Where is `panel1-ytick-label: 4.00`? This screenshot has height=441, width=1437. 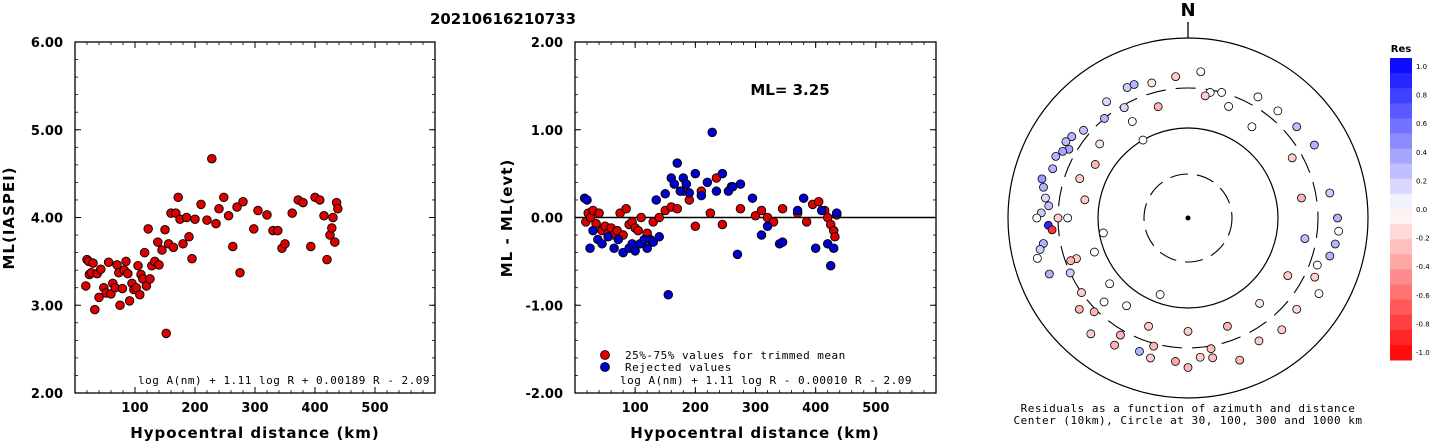 panel1-ytick-label: 4.00 is located at coordinates (47, 219).